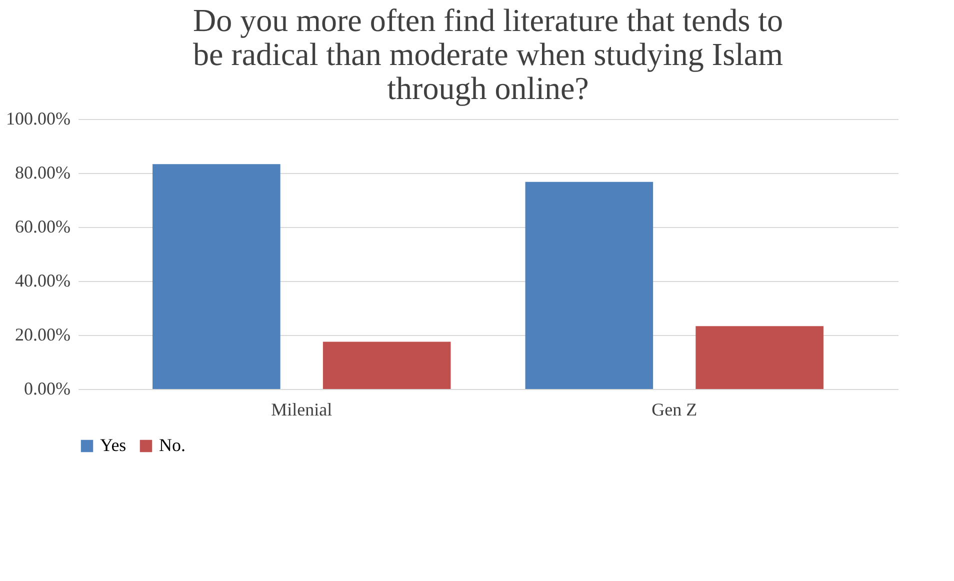  Describe the element at coordinates (42, 172) in the screenshot. I see `y-tick-label: 80.00%` at that location.